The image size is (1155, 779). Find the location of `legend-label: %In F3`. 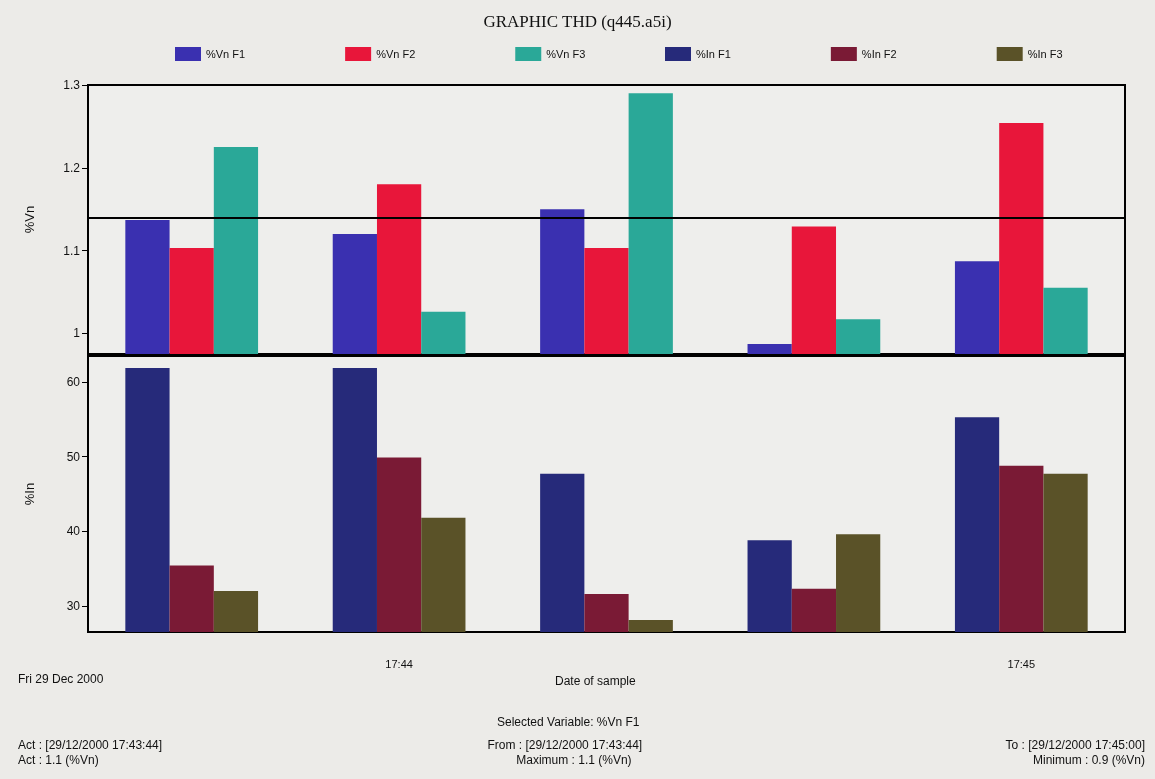

legend-label: %In F3 is located at coordinates (1045, 54).